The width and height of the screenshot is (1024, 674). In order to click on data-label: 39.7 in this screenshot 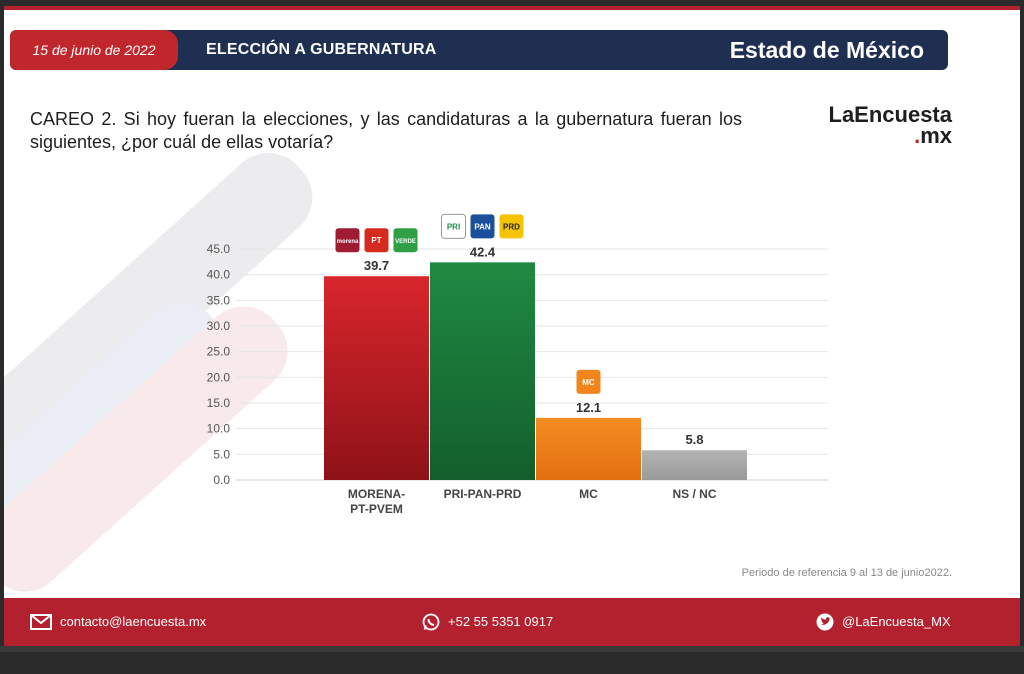, I will do `click(376, 265)`.